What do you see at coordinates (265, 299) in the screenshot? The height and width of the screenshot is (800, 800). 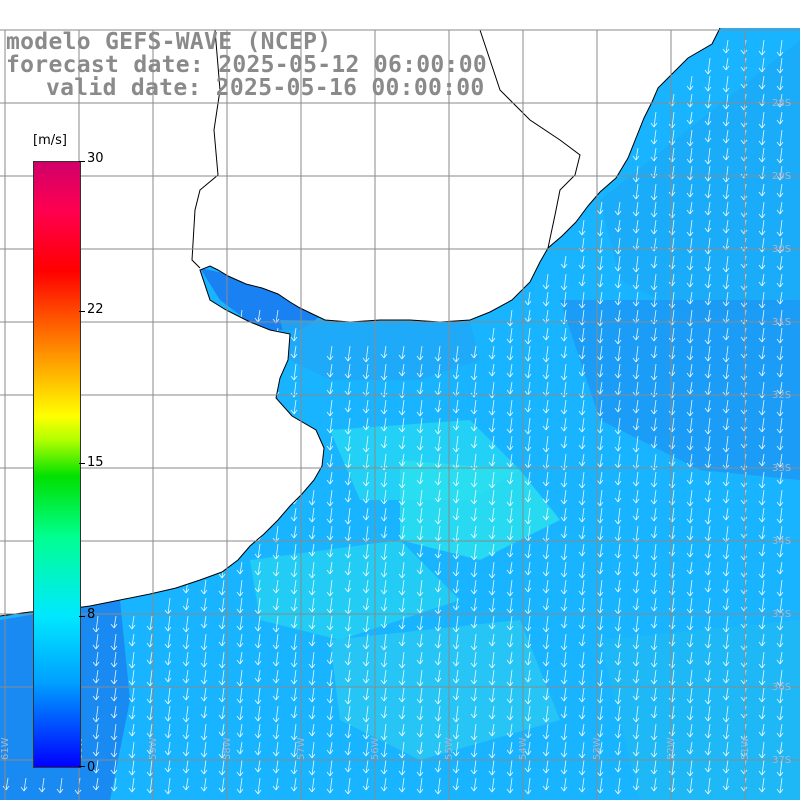 I see `wind-speed-patch` at bounding box center [265, 299].